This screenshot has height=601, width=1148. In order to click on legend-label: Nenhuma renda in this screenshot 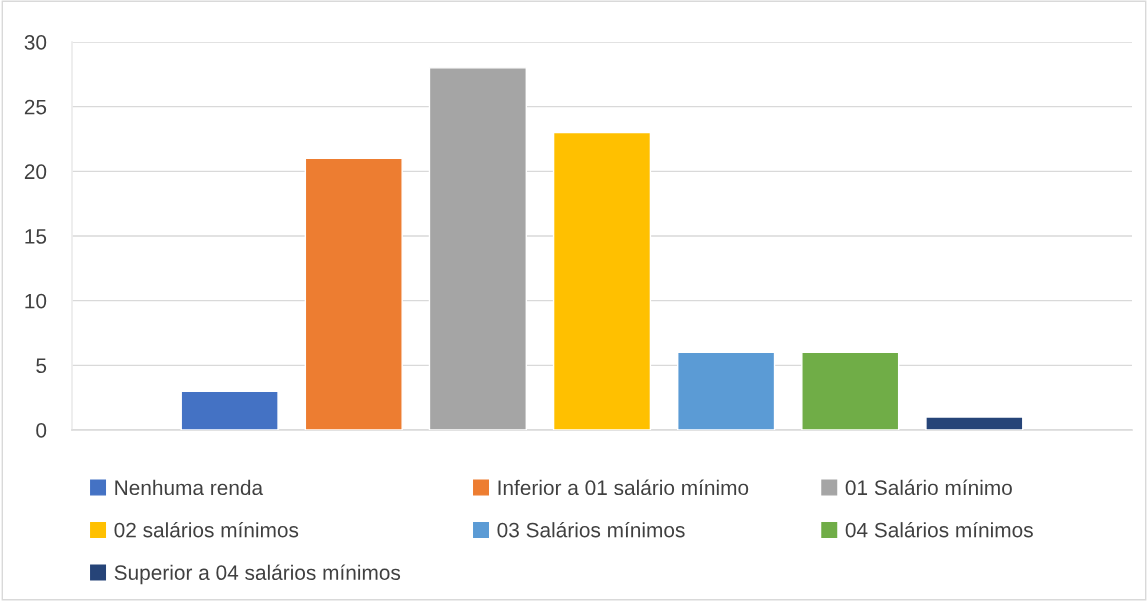, I will do `click(189, 487)`.